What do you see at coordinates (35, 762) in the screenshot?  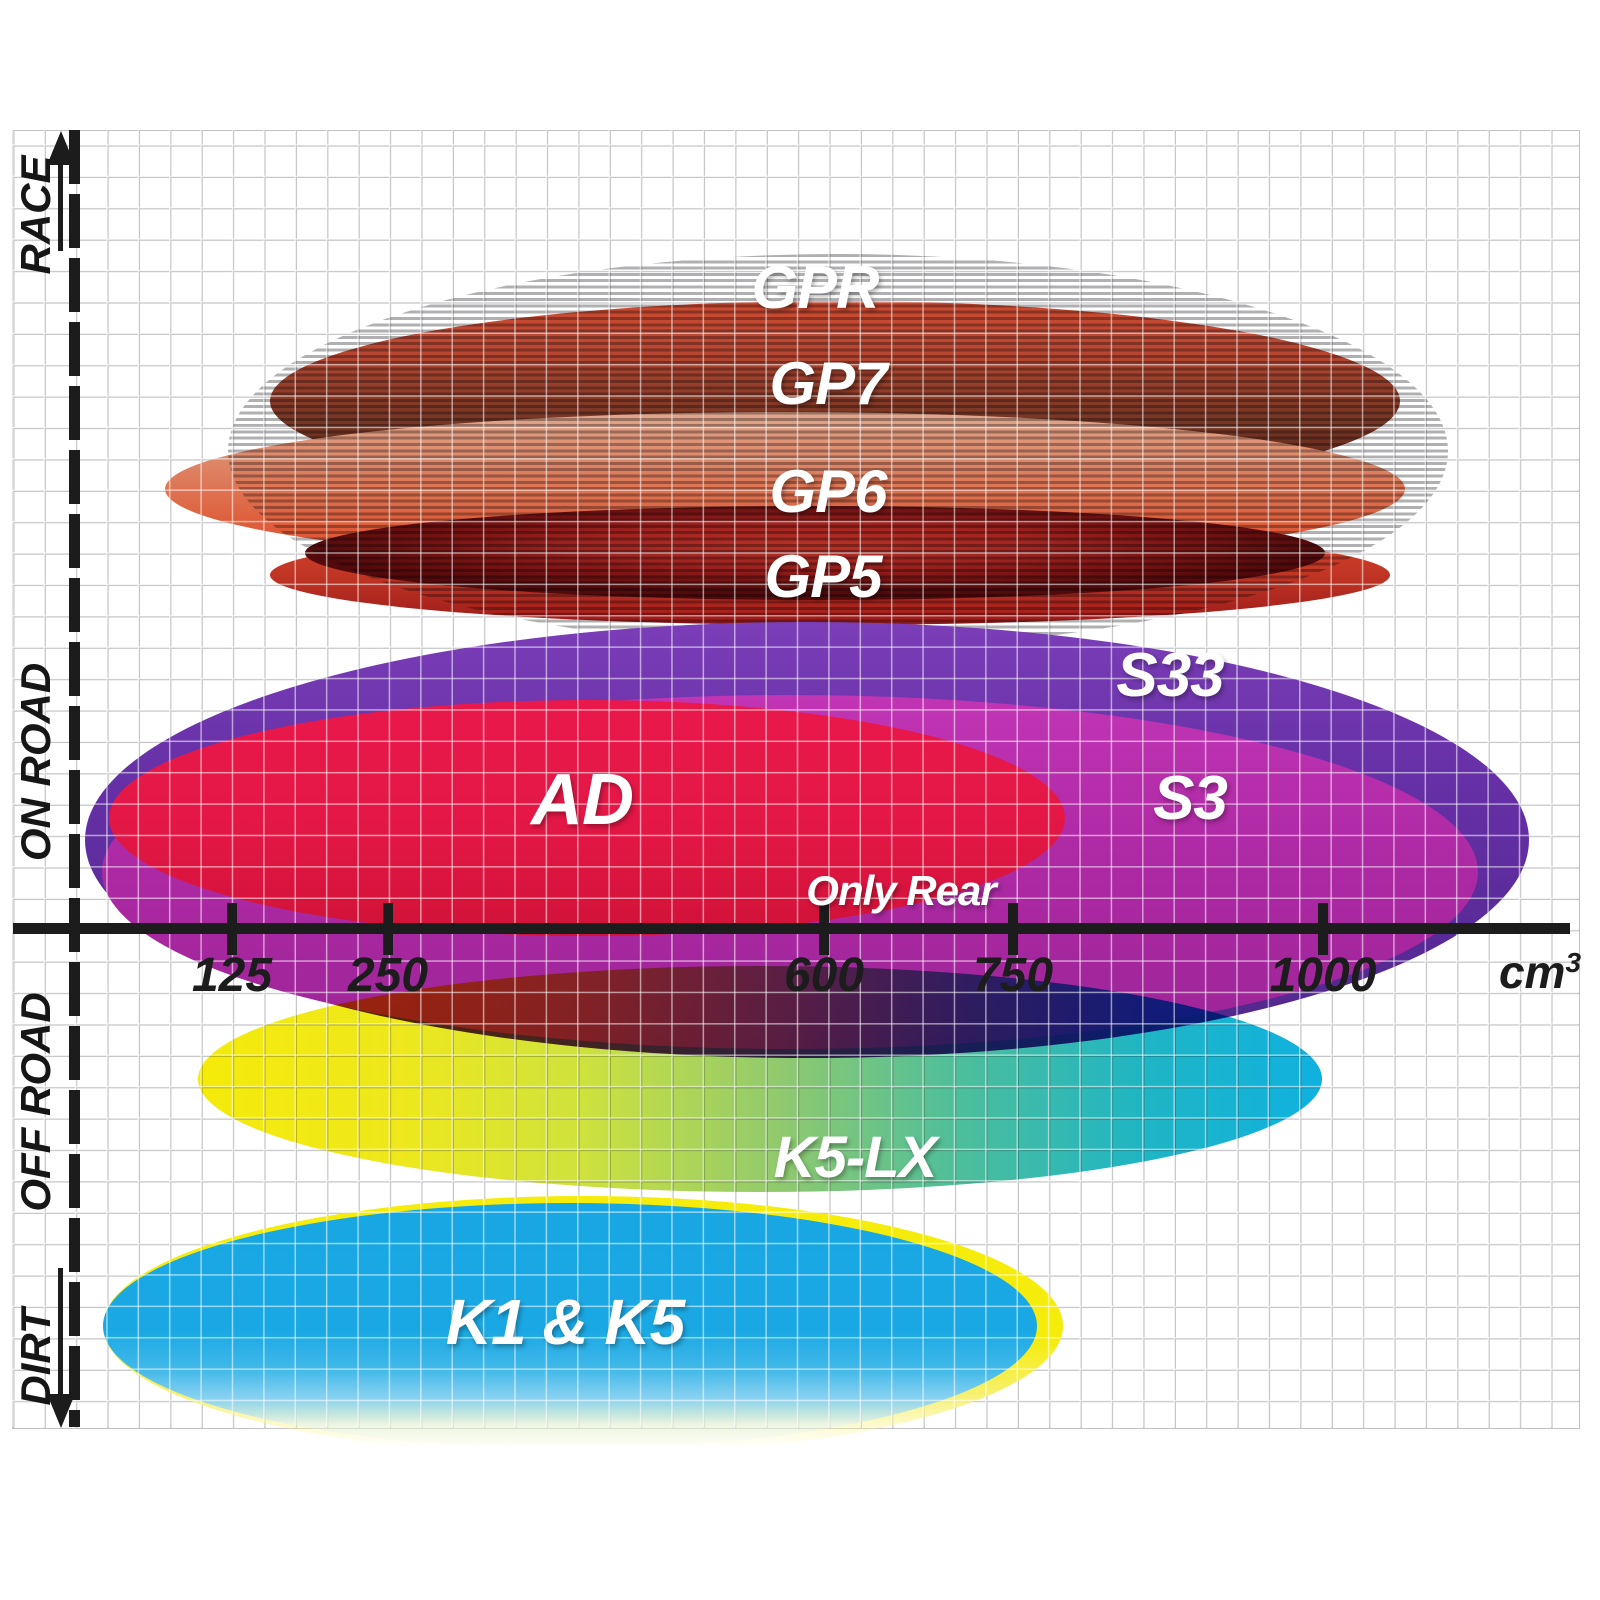 I see `zone-label-on-road: ON ROAD` at bounding box center [35, 762].